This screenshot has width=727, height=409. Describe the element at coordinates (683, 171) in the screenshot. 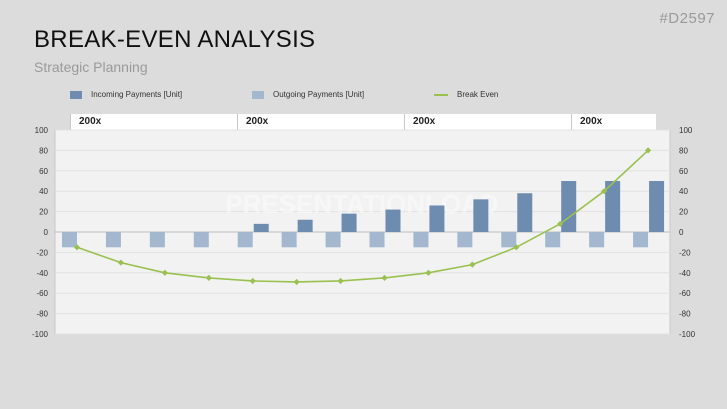

I see `y-tick-label-right: 60` at that location.